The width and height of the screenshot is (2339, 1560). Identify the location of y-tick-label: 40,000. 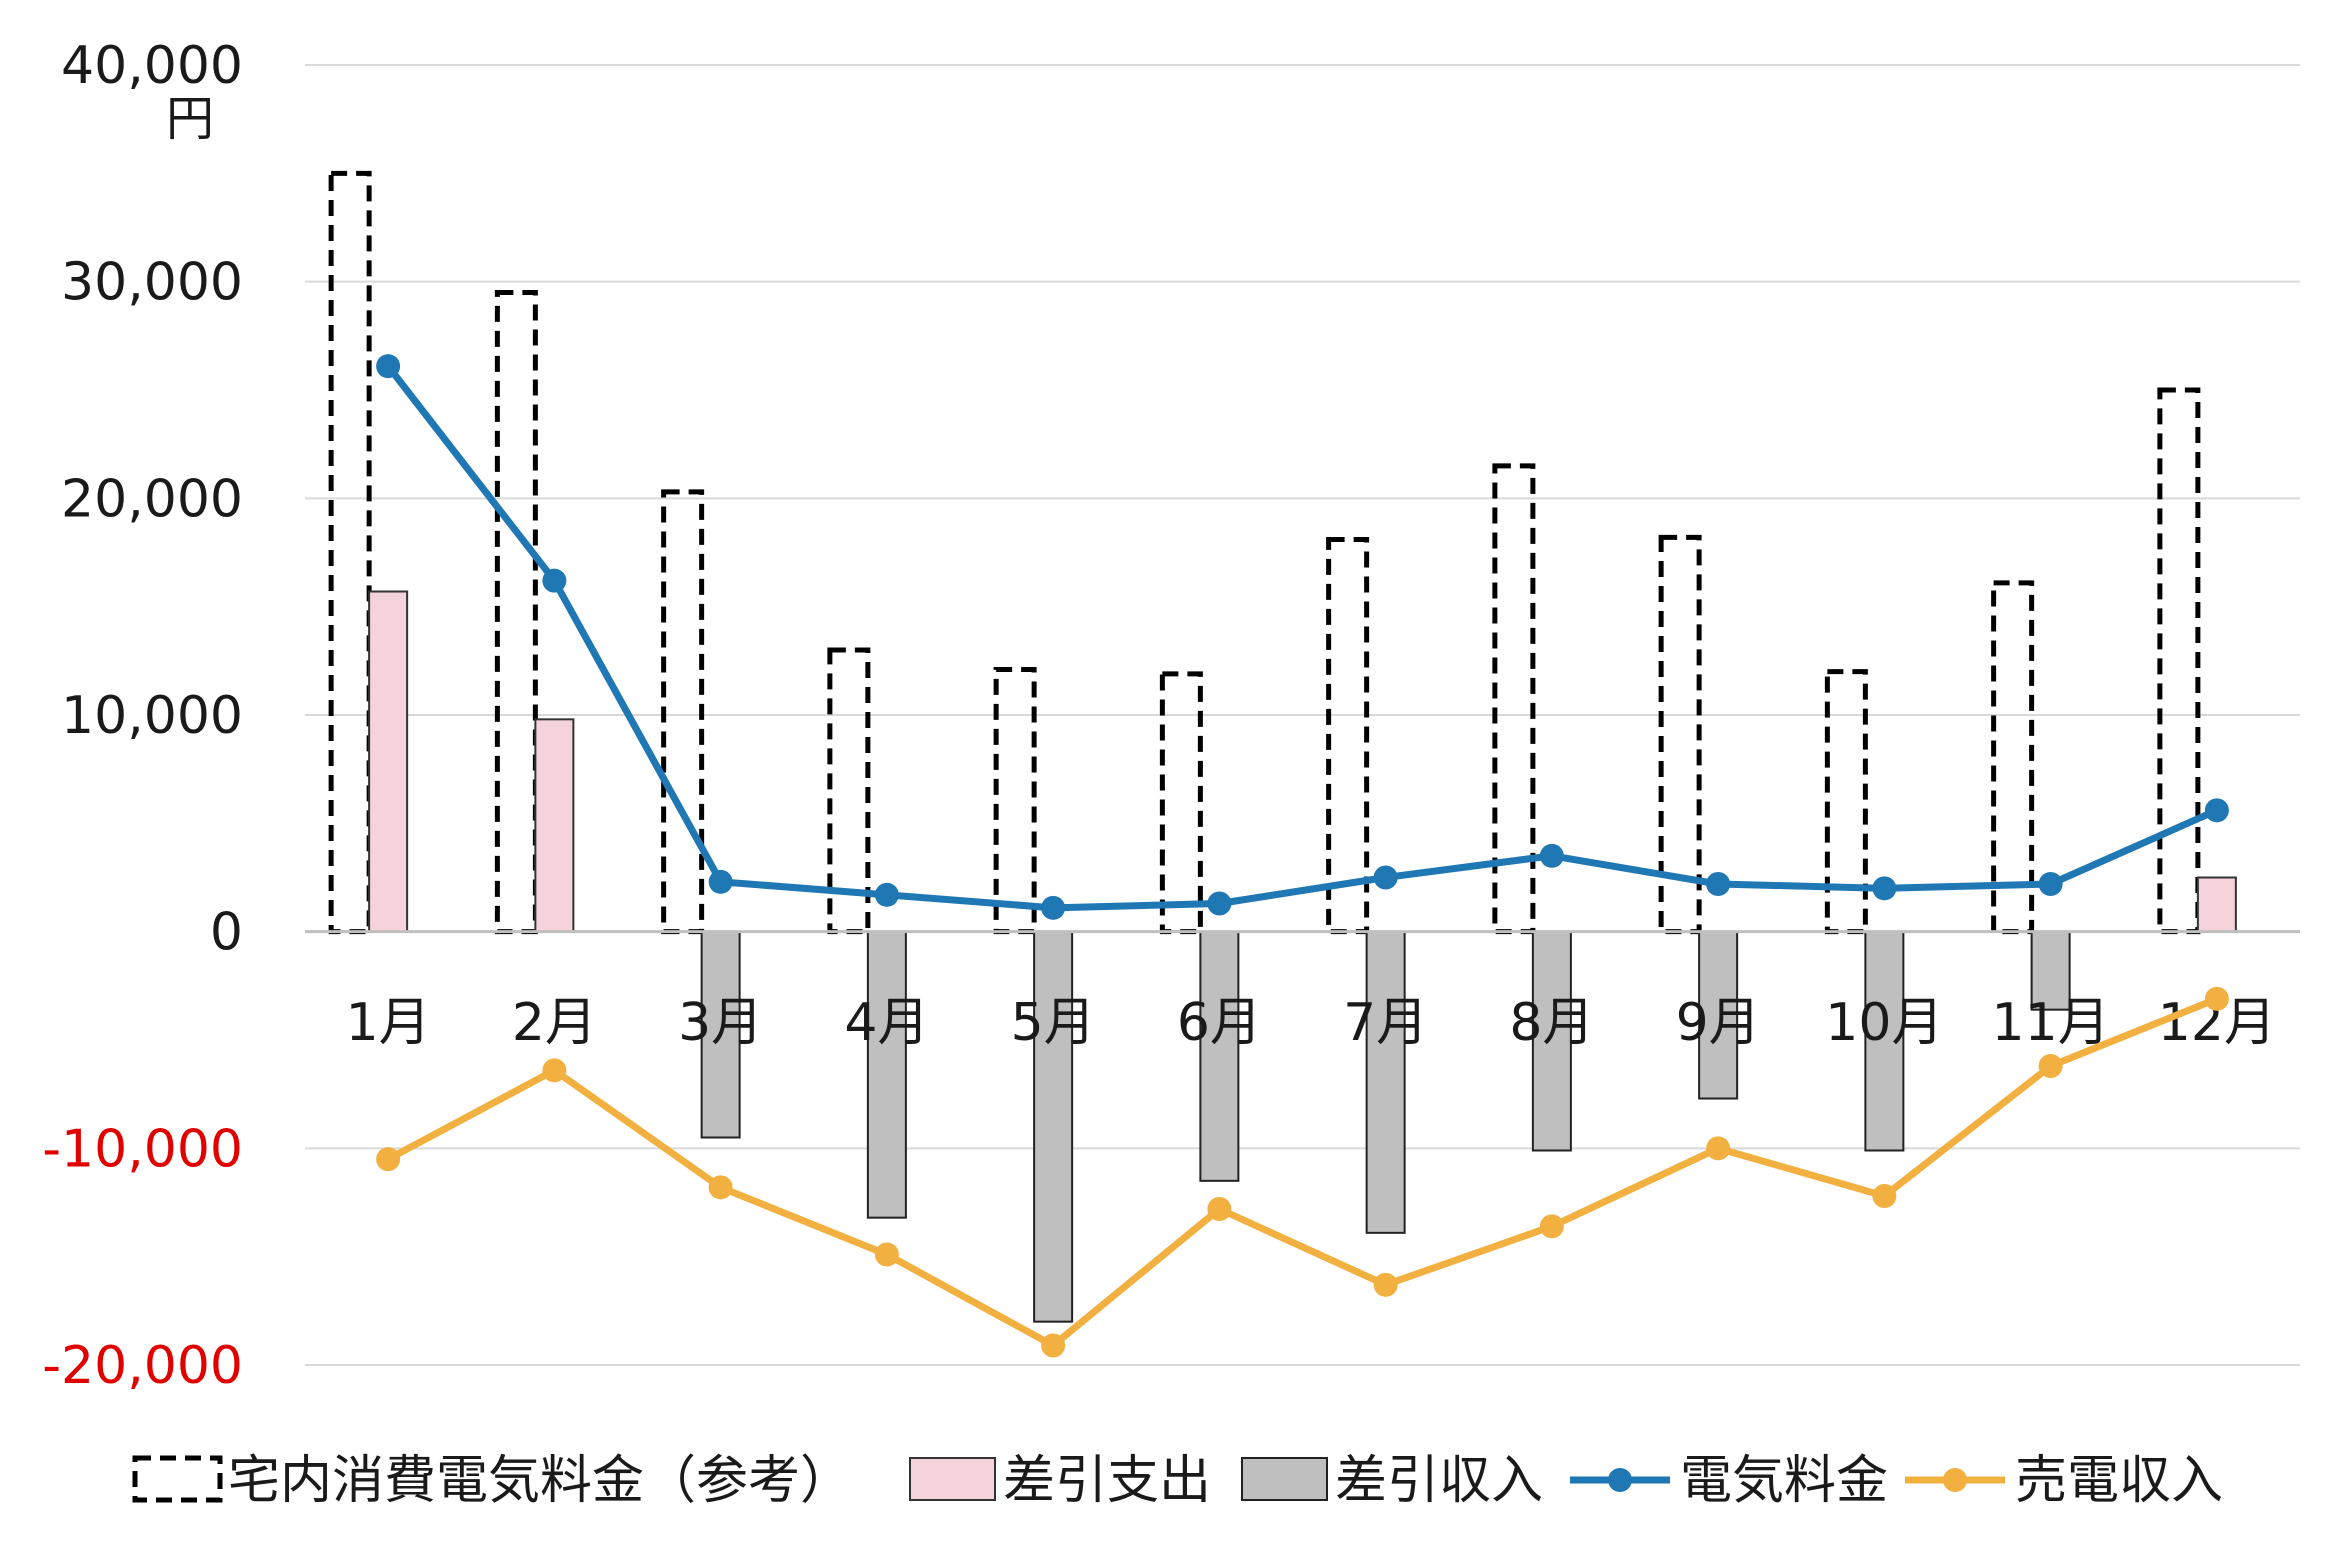
(152, 66).